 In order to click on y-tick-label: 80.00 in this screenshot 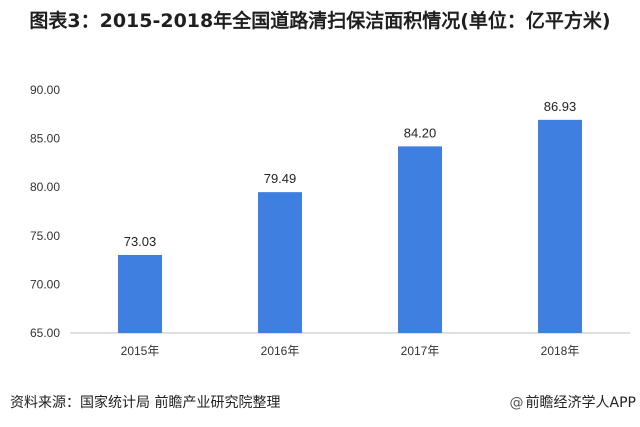, I will do `click(45, 187)`.